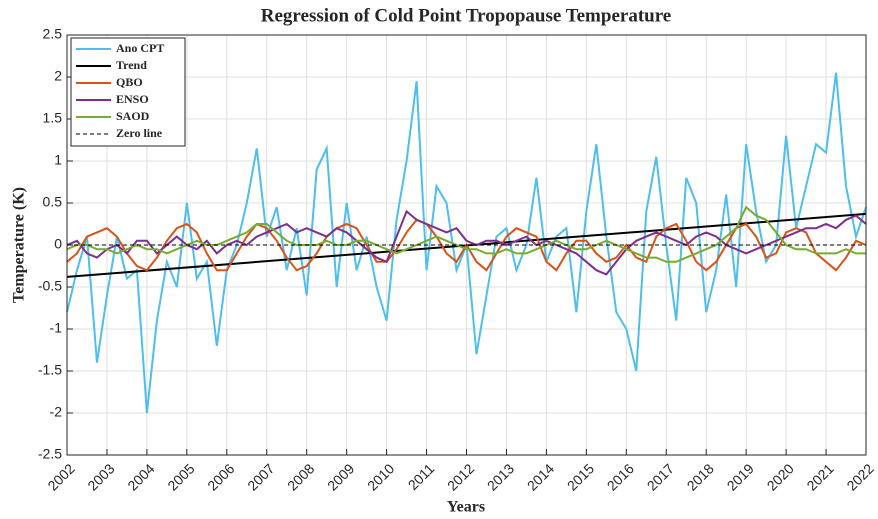 This screenshot has width=878, height=519. What do you see at coordinates (133, 116) in the screenshot?
I see `legend-label: SAOD` at bounding box center [133, 116].